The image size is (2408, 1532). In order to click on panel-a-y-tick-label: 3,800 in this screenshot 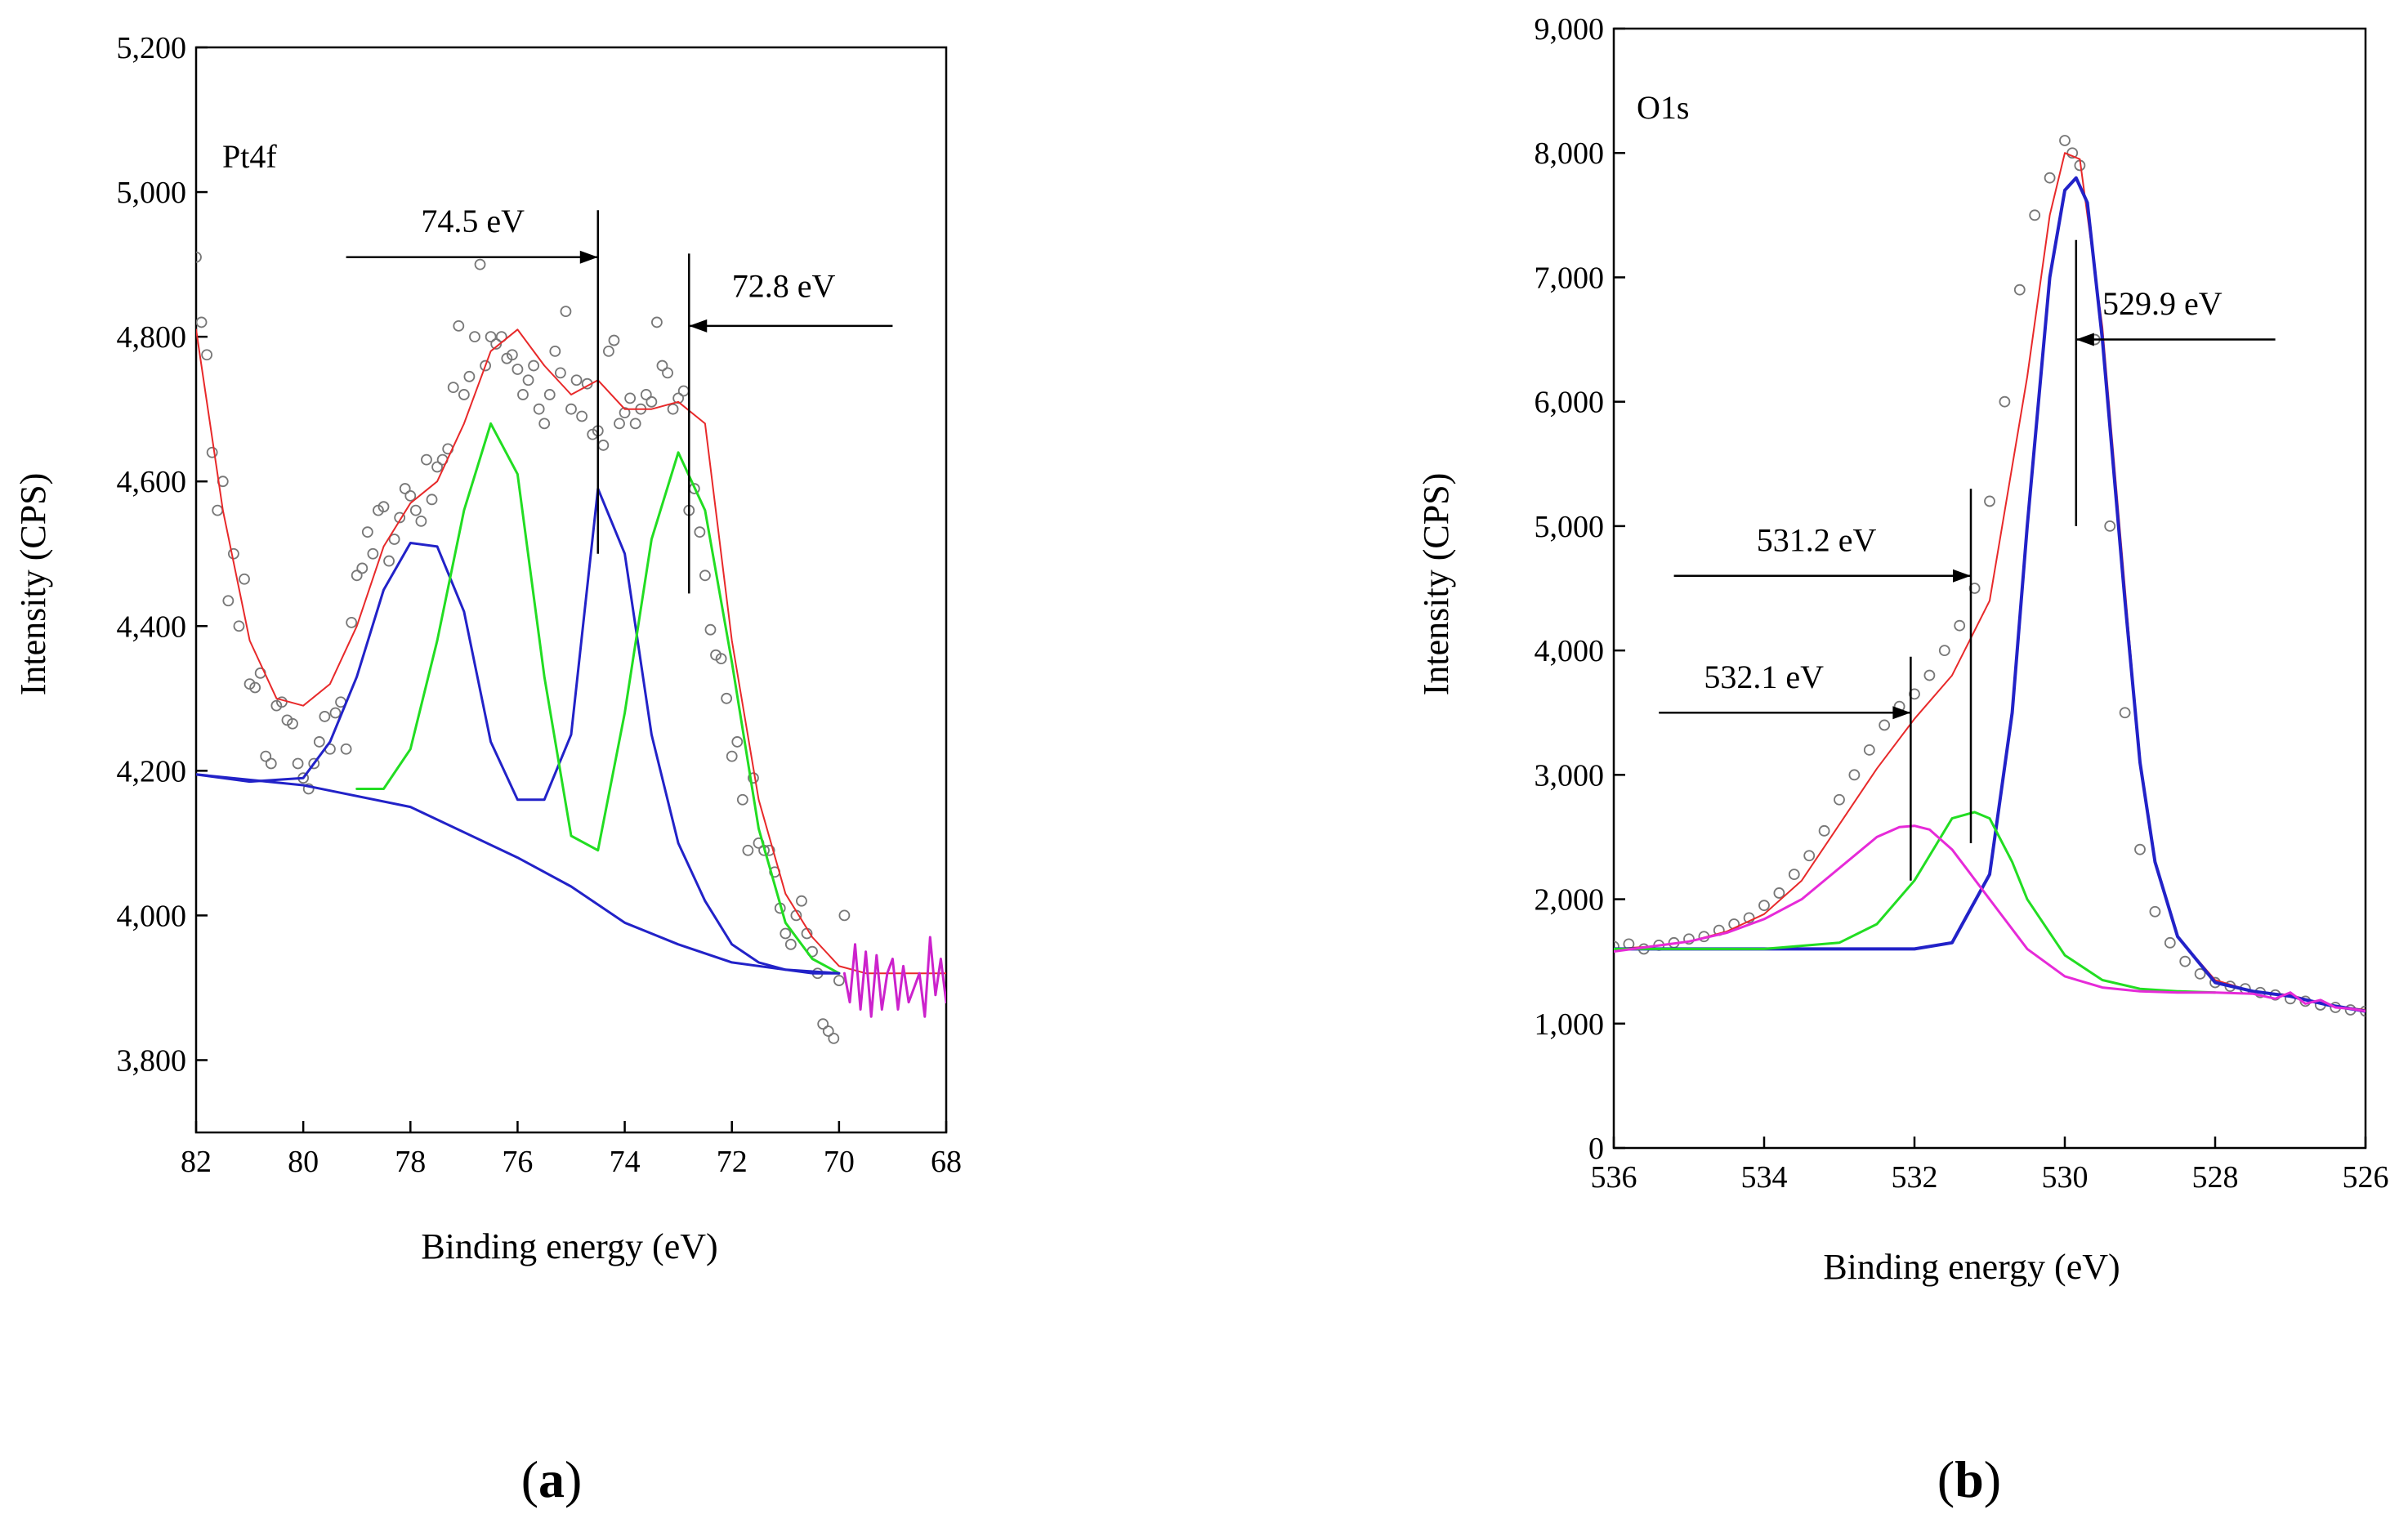, I will do `click(152, 1061)`.